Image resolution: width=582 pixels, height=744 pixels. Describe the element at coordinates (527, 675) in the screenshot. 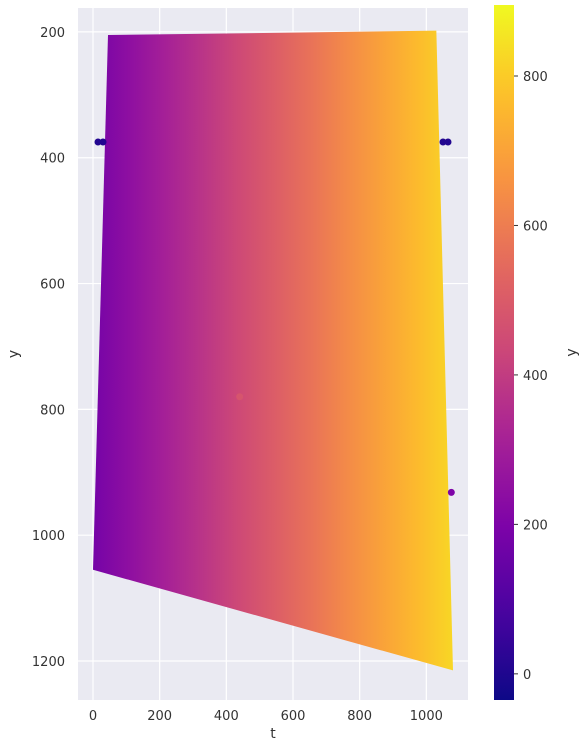

I see `colorbar-tick-label: 0` at that location.